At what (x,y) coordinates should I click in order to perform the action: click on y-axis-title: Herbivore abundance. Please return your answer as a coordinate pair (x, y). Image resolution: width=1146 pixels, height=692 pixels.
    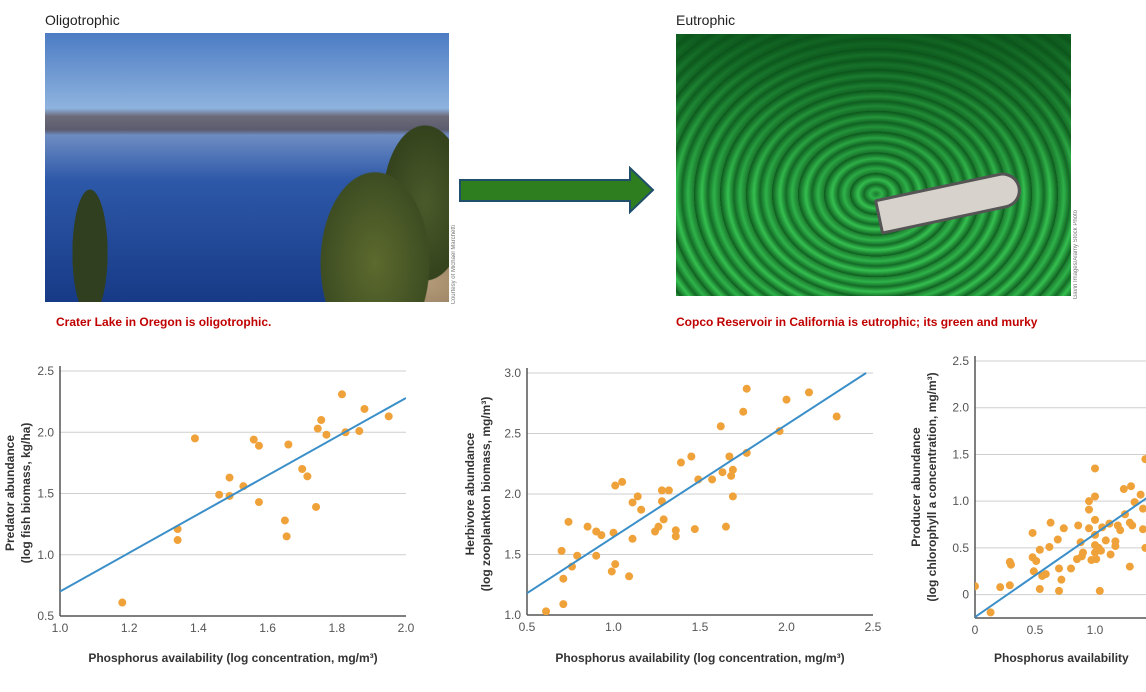
    Looking at the image, I should click on (470, 493).